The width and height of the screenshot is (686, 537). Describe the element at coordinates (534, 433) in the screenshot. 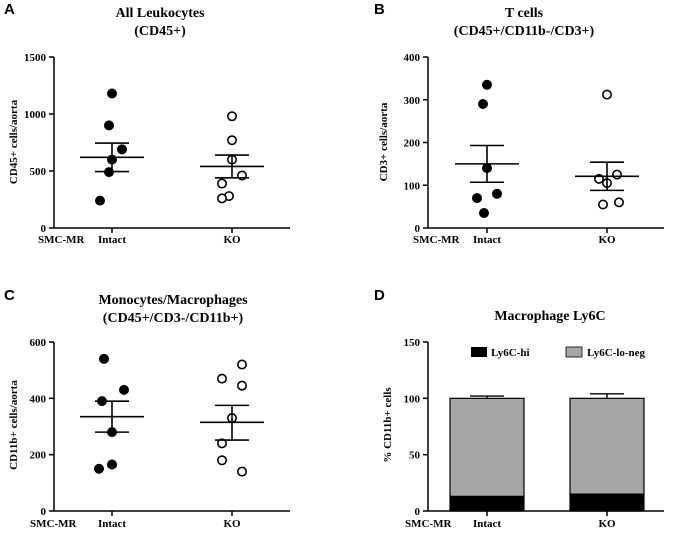

I see `chart-marks: 0 50 100 150 Intact KO` at that location.